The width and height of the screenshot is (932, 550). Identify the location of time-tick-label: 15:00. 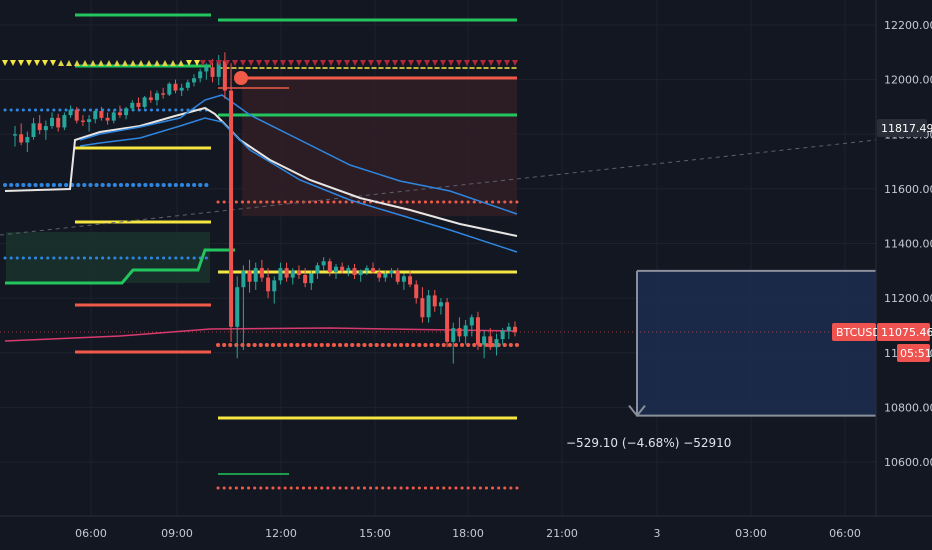
(375, 533).